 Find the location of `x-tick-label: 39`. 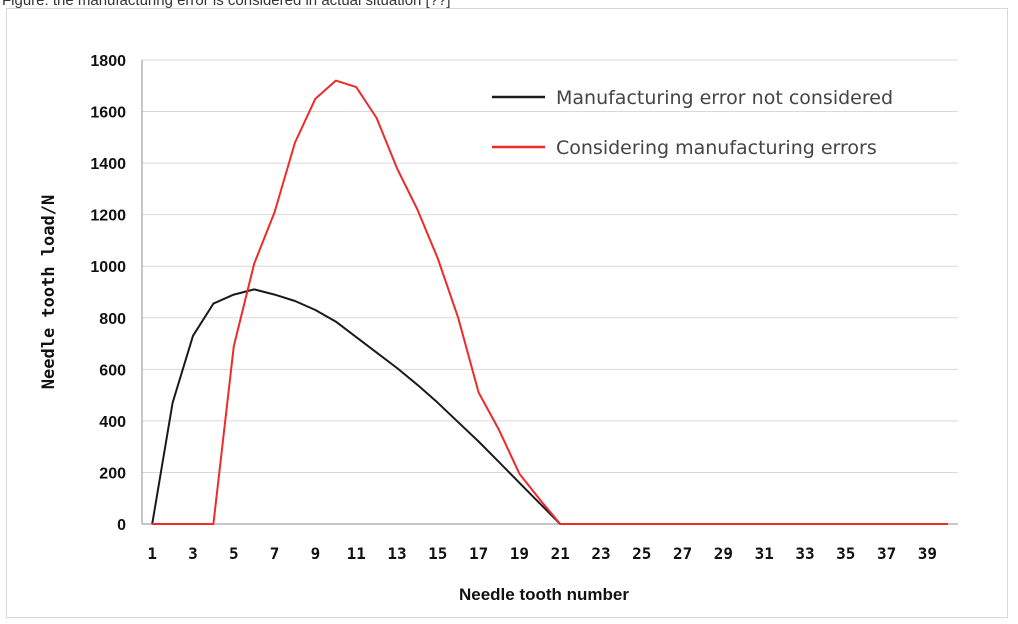

x-tick-label: 39 is located at coordinates (927, 553).